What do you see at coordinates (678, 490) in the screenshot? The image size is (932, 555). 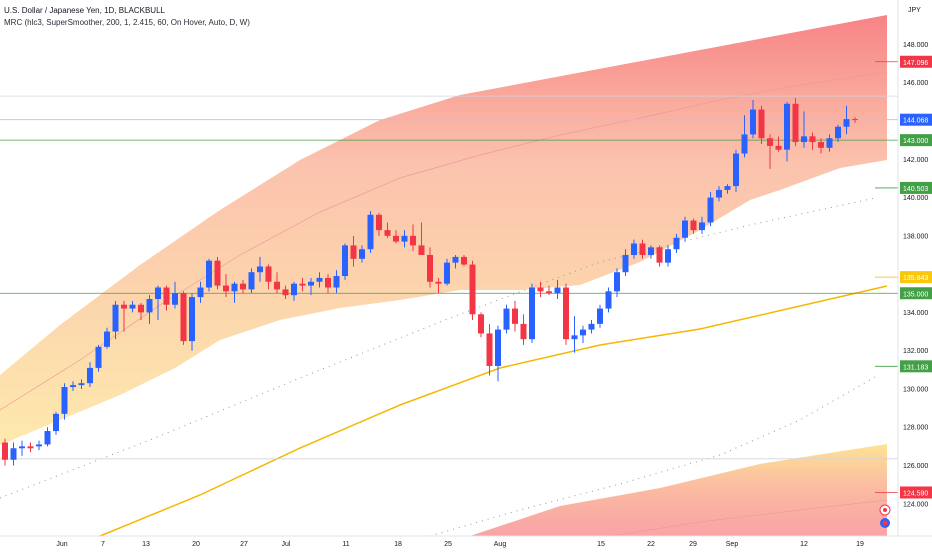 I see `lower-band` at bounding box center [678, 490].